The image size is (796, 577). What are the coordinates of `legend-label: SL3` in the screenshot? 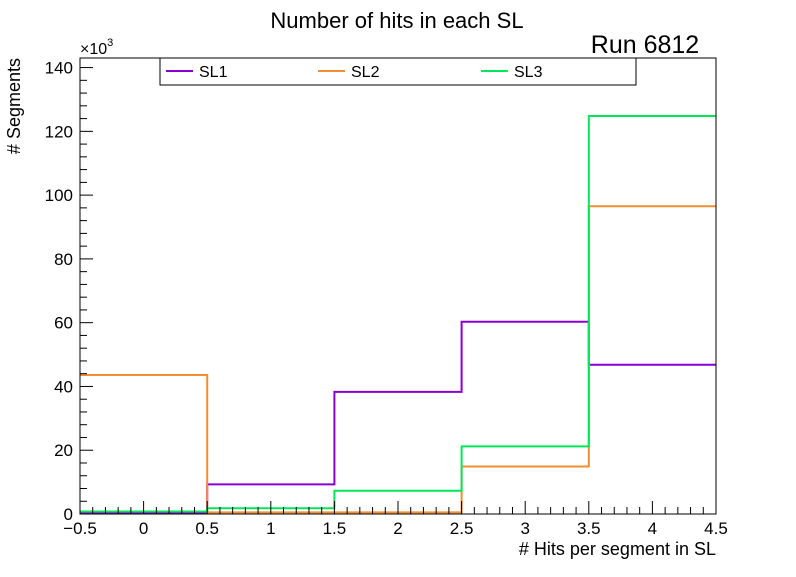 It's located at (528, 72).